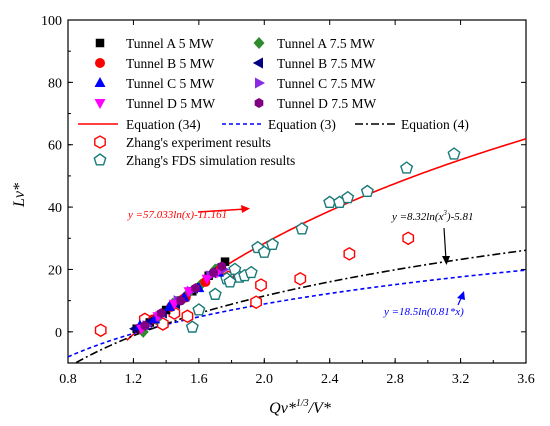 This screenshot has width=550, height=426. Describe the element at coordinates (199, 379) in the screenshot. I see `x-tick-label: 1.6` at that location.